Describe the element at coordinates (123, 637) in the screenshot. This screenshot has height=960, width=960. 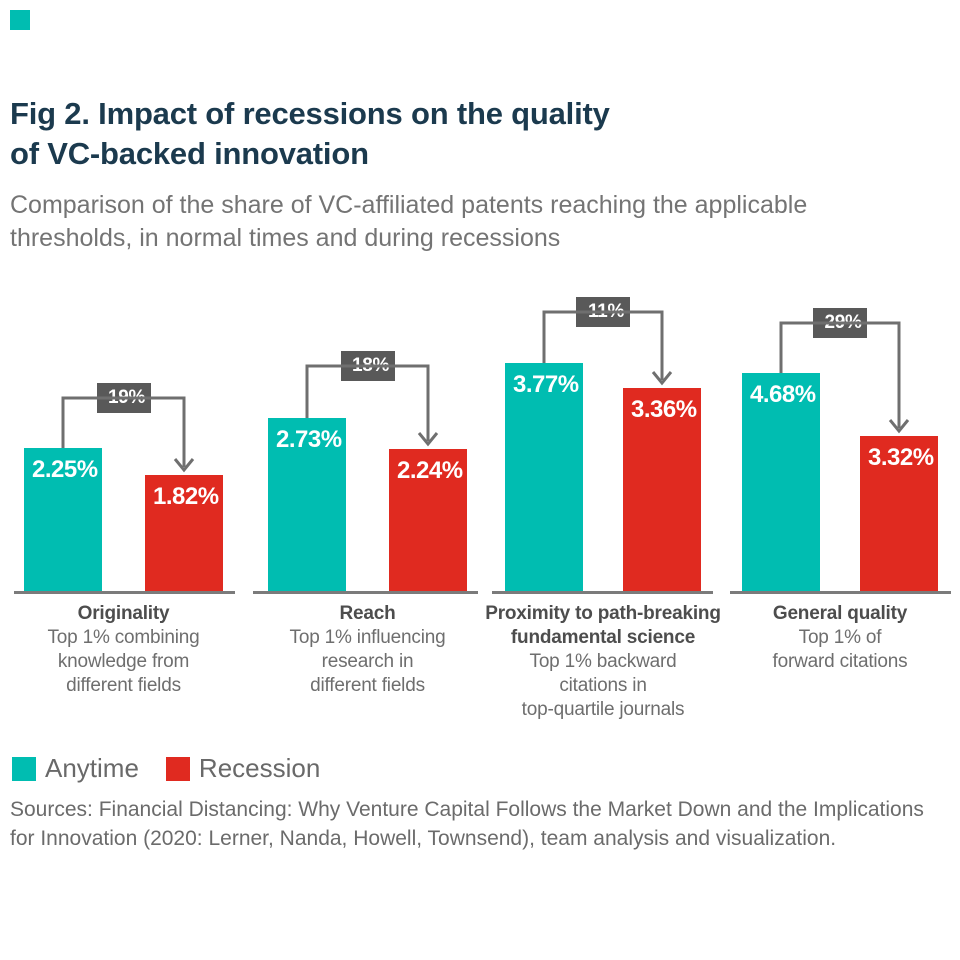
I see `category-desc-line: Top 1% combining` at that location.